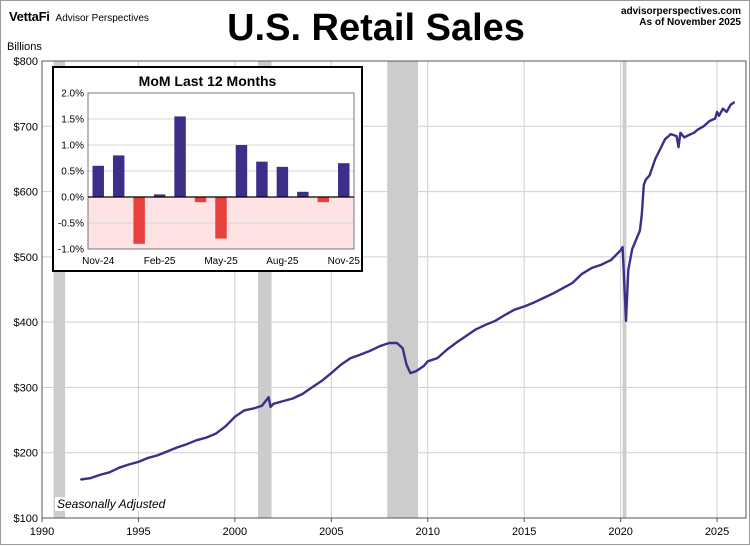 The image size is (750, 546). Describe the element at coordinates (71, 224) in the screenshot. I see `inset-y-tick-label-1: -0.5%` at that location.